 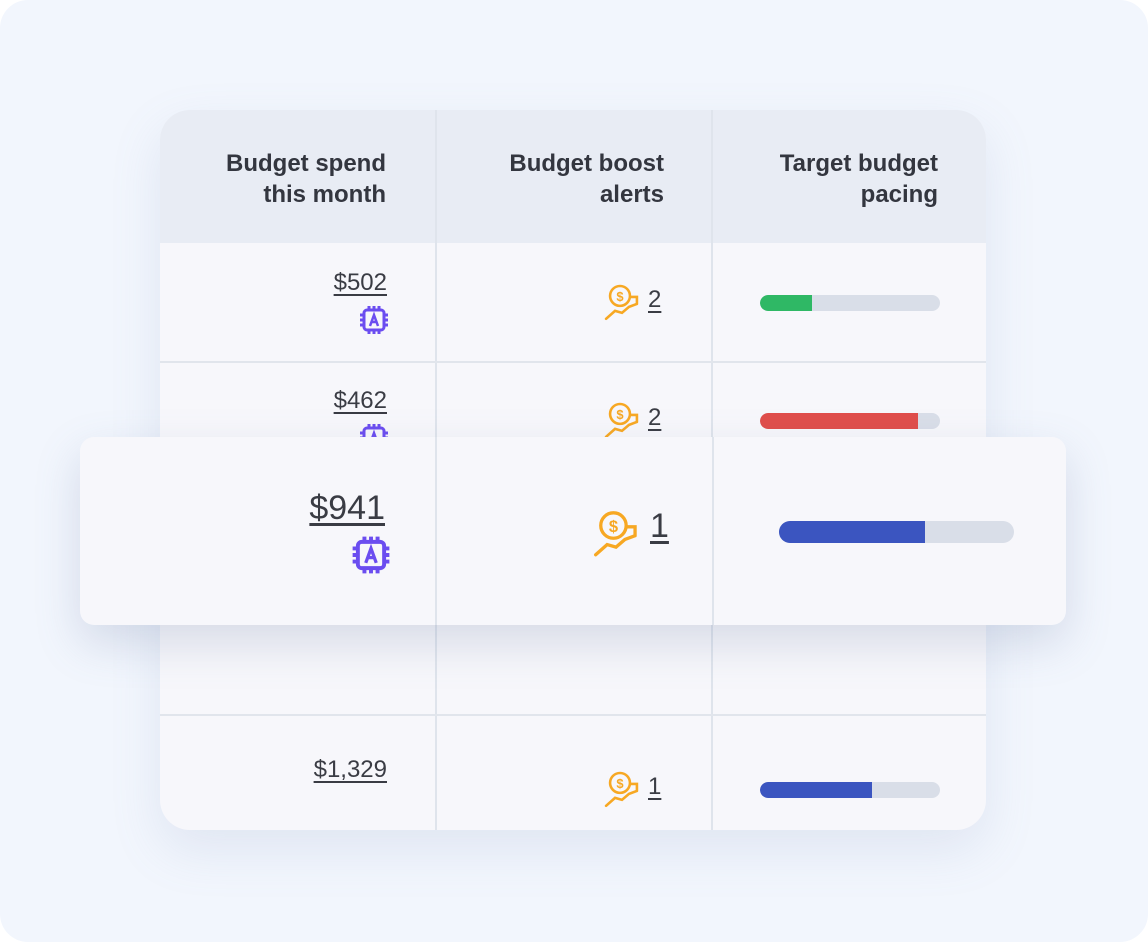 What do you see at coordinates (825, 179) in the screenshot?
I see `column-header-pacing: Target budget pacing` at bounding box center [825, 179].